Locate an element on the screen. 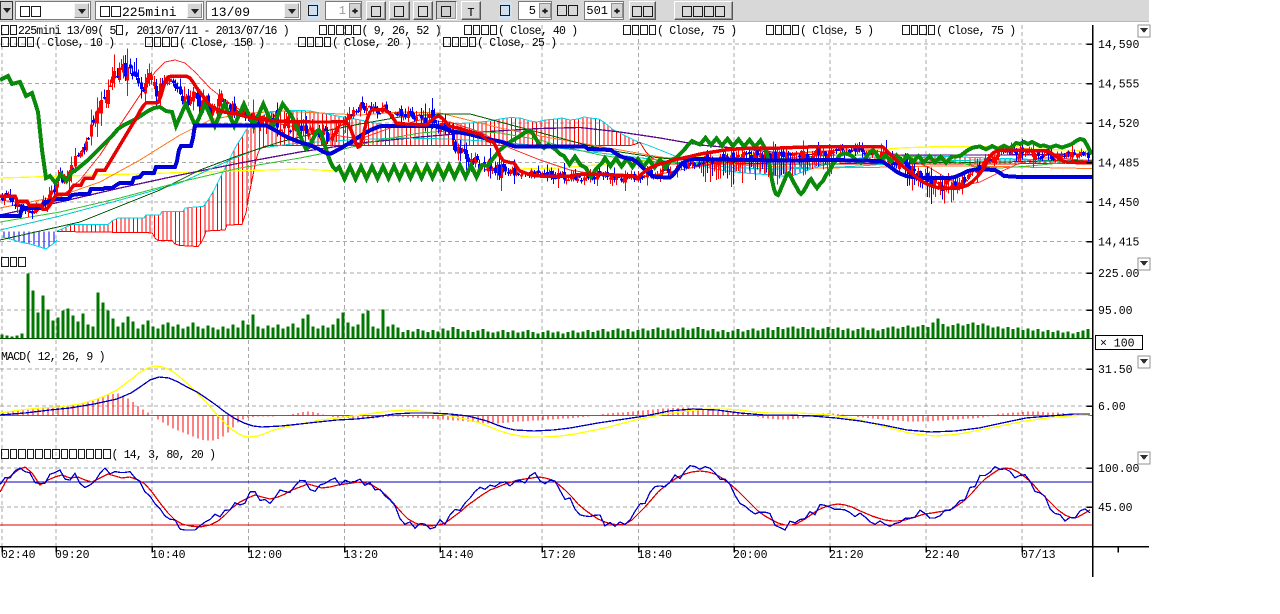 This screenshot has width=1280, height=614. svg-text: 12:00 is located at coordinates (265, 555).